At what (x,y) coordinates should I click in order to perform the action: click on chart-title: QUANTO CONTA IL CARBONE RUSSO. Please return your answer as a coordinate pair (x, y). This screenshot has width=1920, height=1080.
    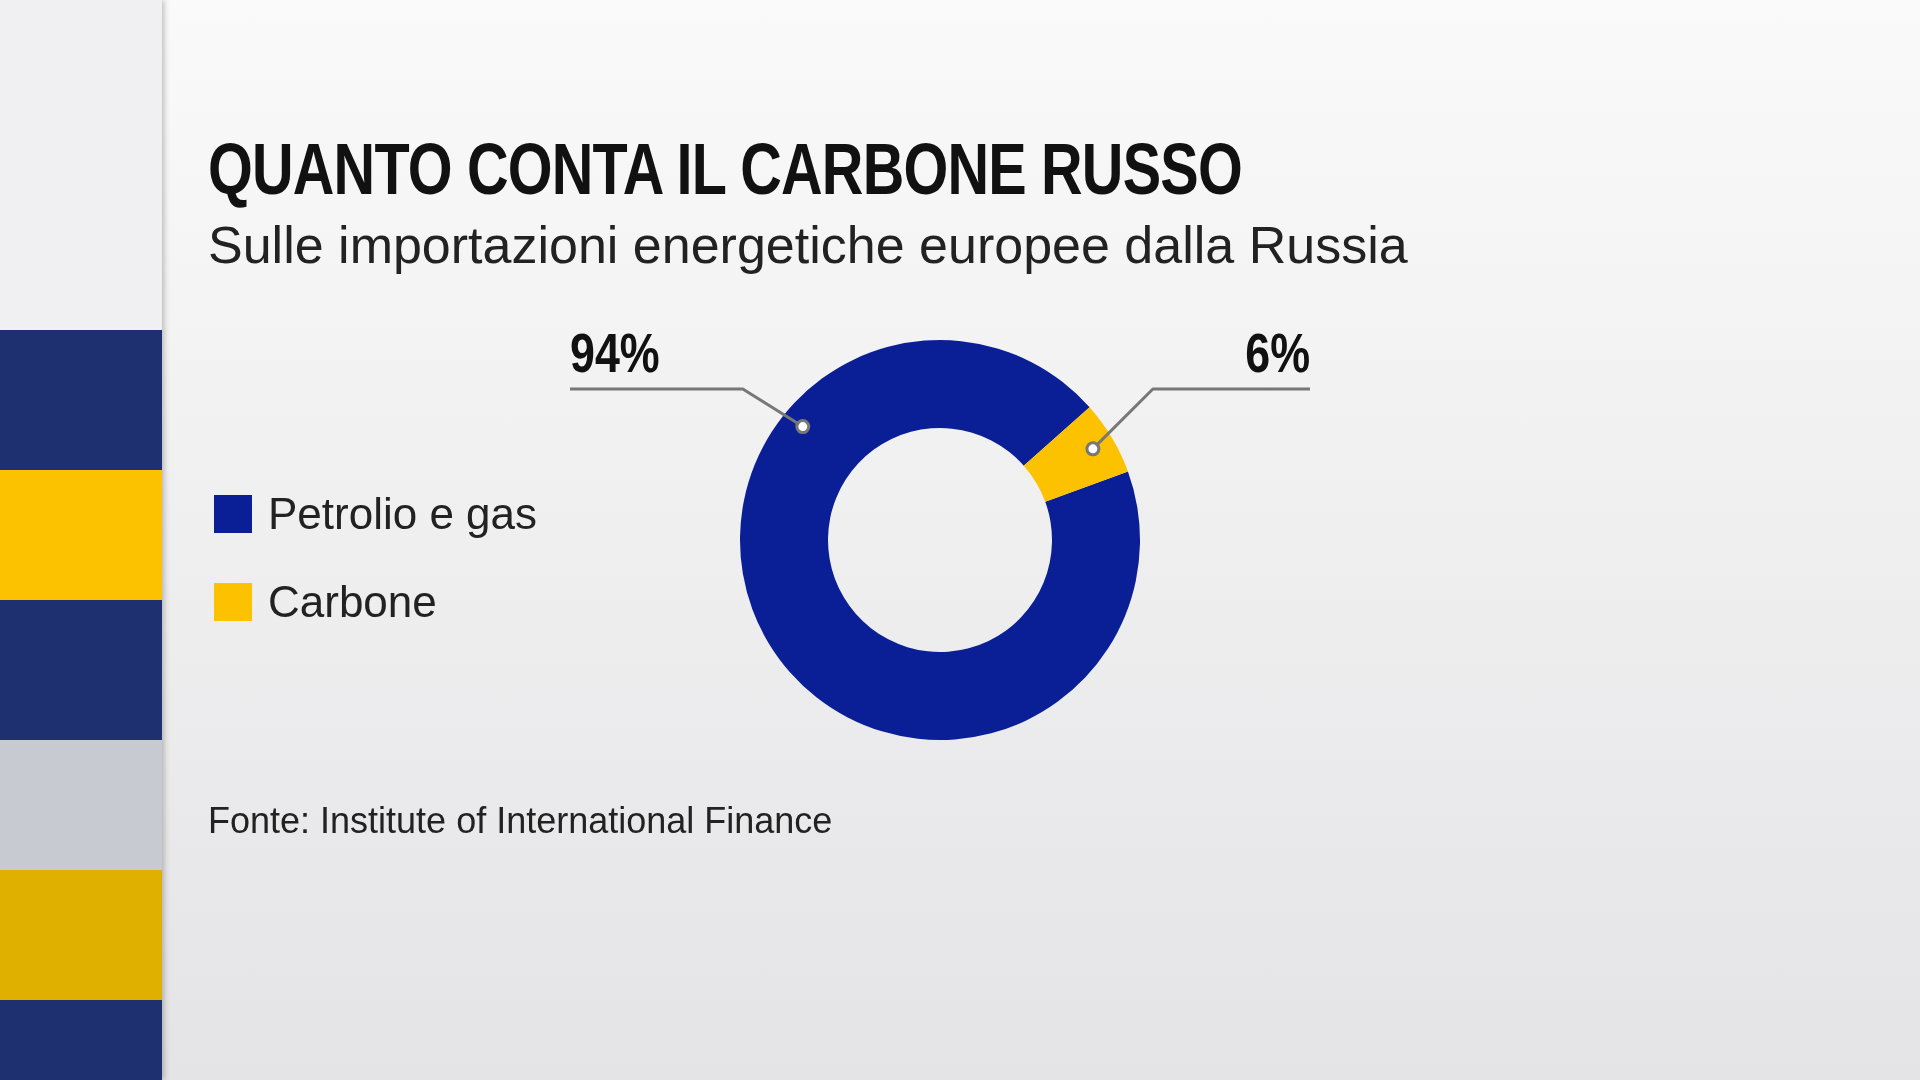
    Looking at the image, I should click on (725, 169).